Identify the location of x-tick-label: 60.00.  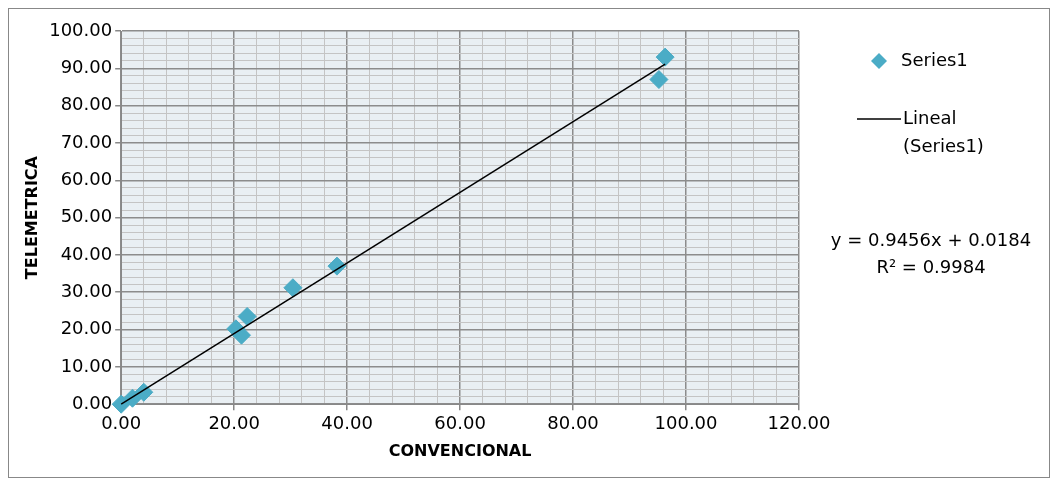
(460, 422).